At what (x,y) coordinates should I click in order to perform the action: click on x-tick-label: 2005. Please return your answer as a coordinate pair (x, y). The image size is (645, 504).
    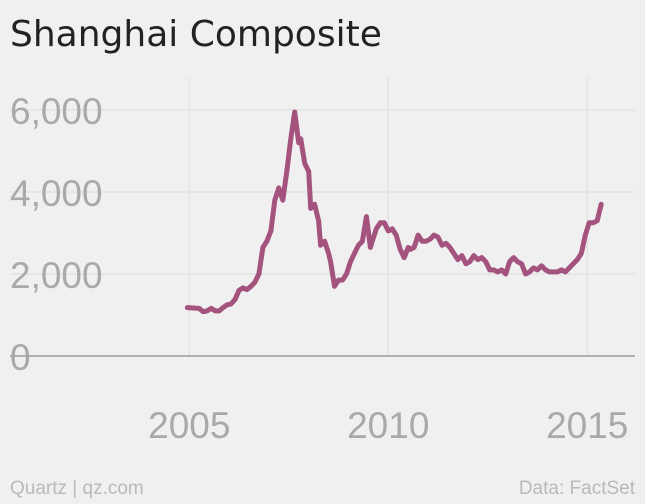
    Looking at the image, I should click on (189, 425).